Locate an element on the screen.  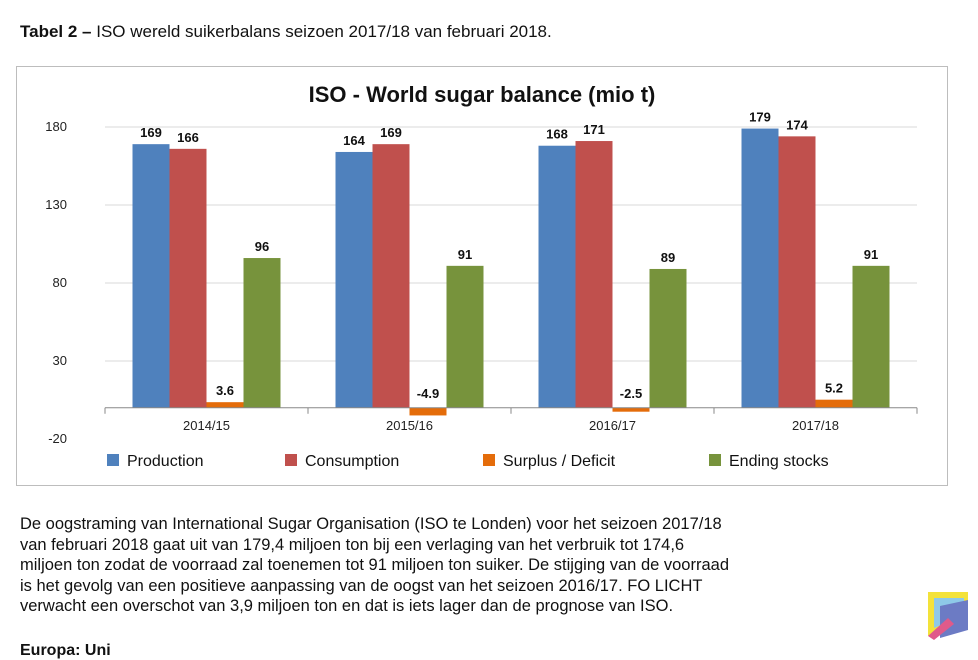
legend-label: Surplus / Deficit is located at coordinates (559, 461).